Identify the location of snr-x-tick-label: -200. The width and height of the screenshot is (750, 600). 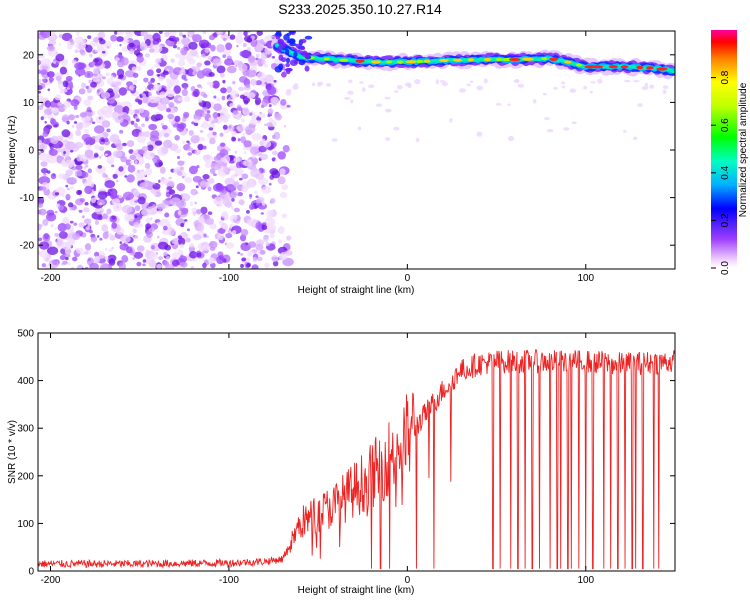
(50, 580).